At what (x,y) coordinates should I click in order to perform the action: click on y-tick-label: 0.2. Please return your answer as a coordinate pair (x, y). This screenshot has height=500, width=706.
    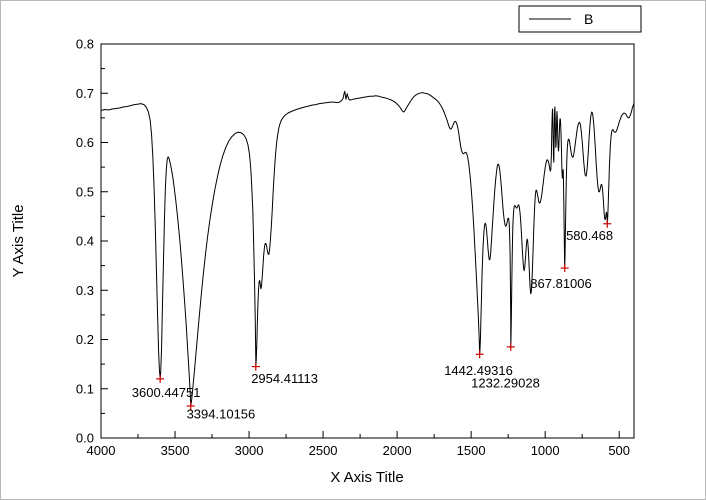
    Looking at the image, I should click on (85, 339).